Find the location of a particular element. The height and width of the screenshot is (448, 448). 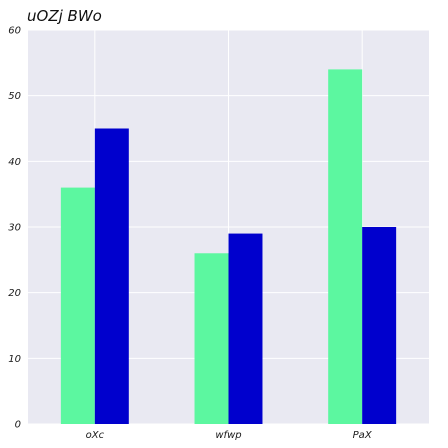

y-axis: 0 10 20 30 40 50 60 is located at coordinates (14, 228).